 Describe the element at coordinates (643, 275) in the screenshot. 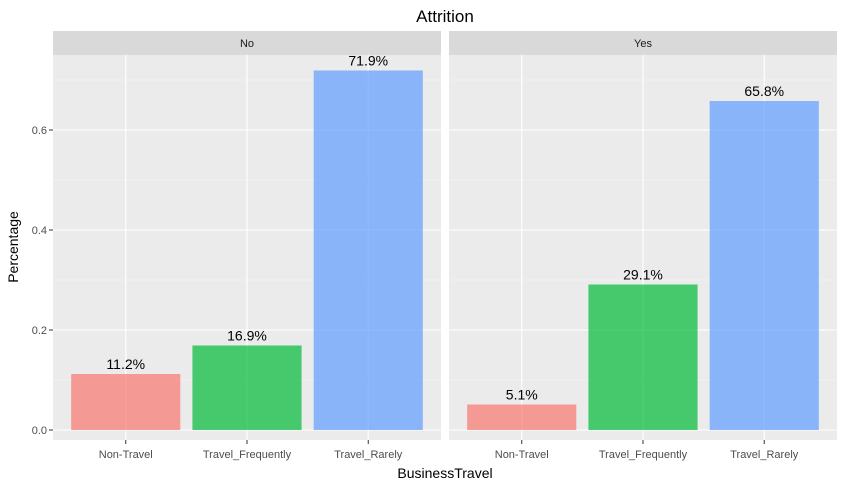

I see `bar-value-label: 29.1%` at that location.